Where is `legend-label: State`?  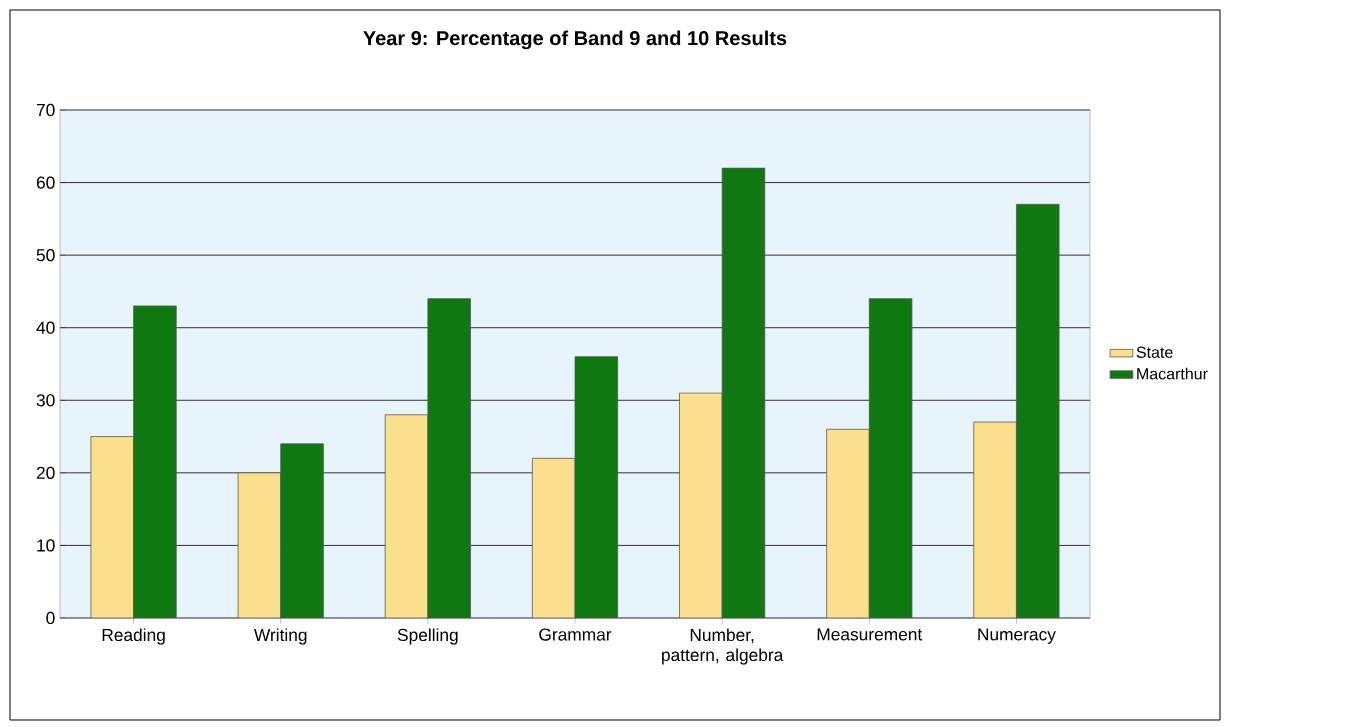 legend-label: State is located at coordinates (1154, 352).